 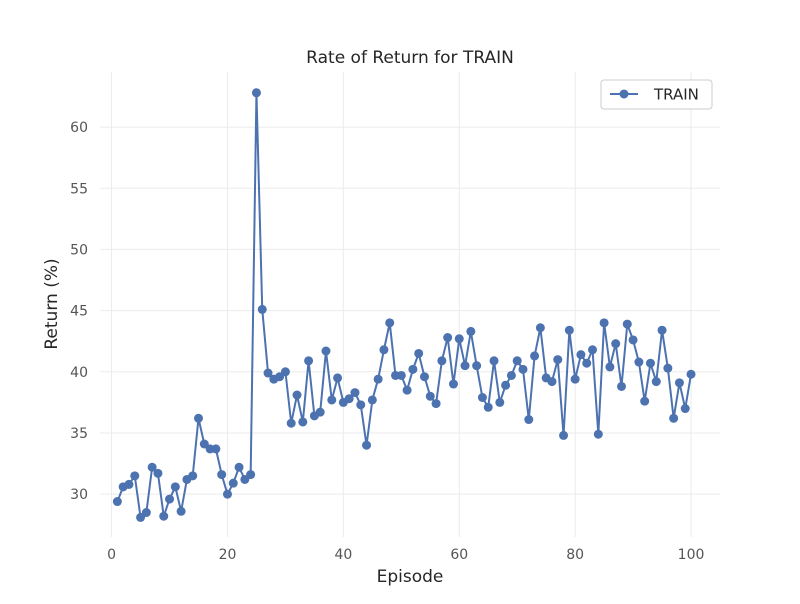 I want to click on y-tick-label: 55, so click(x=79, y=189).